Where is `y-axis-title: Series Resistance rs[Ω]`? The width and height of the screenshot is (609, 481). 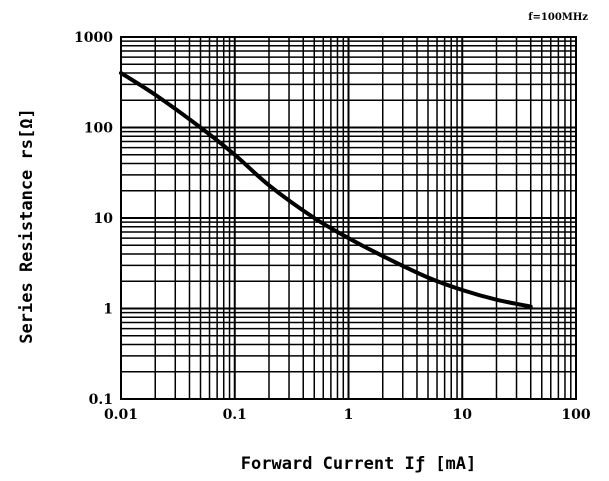 y-axis-title: Series Resistance rs[Ω] is located at coordinates (27, 225).